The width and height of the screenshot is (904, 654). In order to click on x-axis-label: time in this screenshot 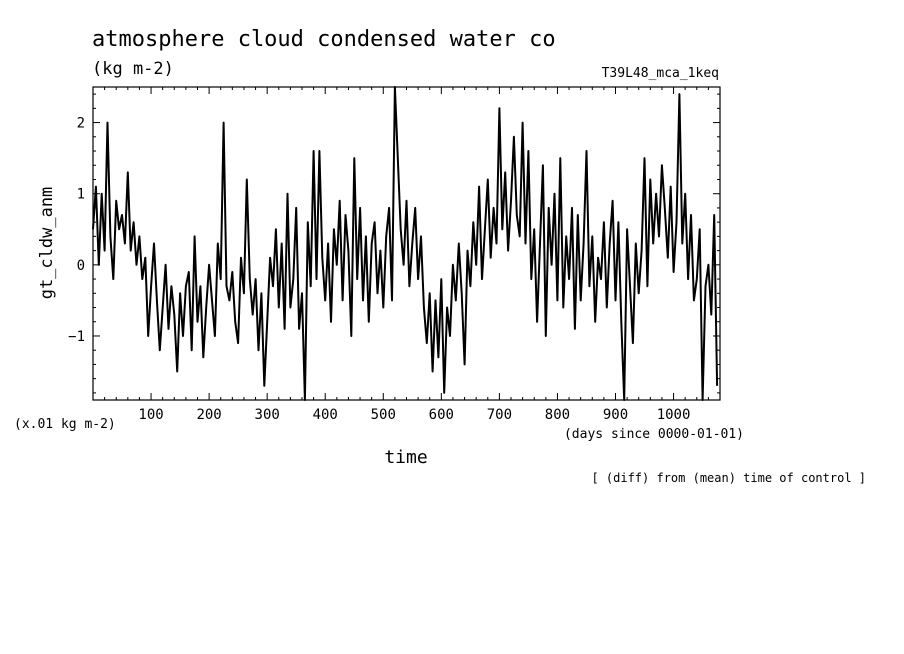, I will do `click(405, 457)`.